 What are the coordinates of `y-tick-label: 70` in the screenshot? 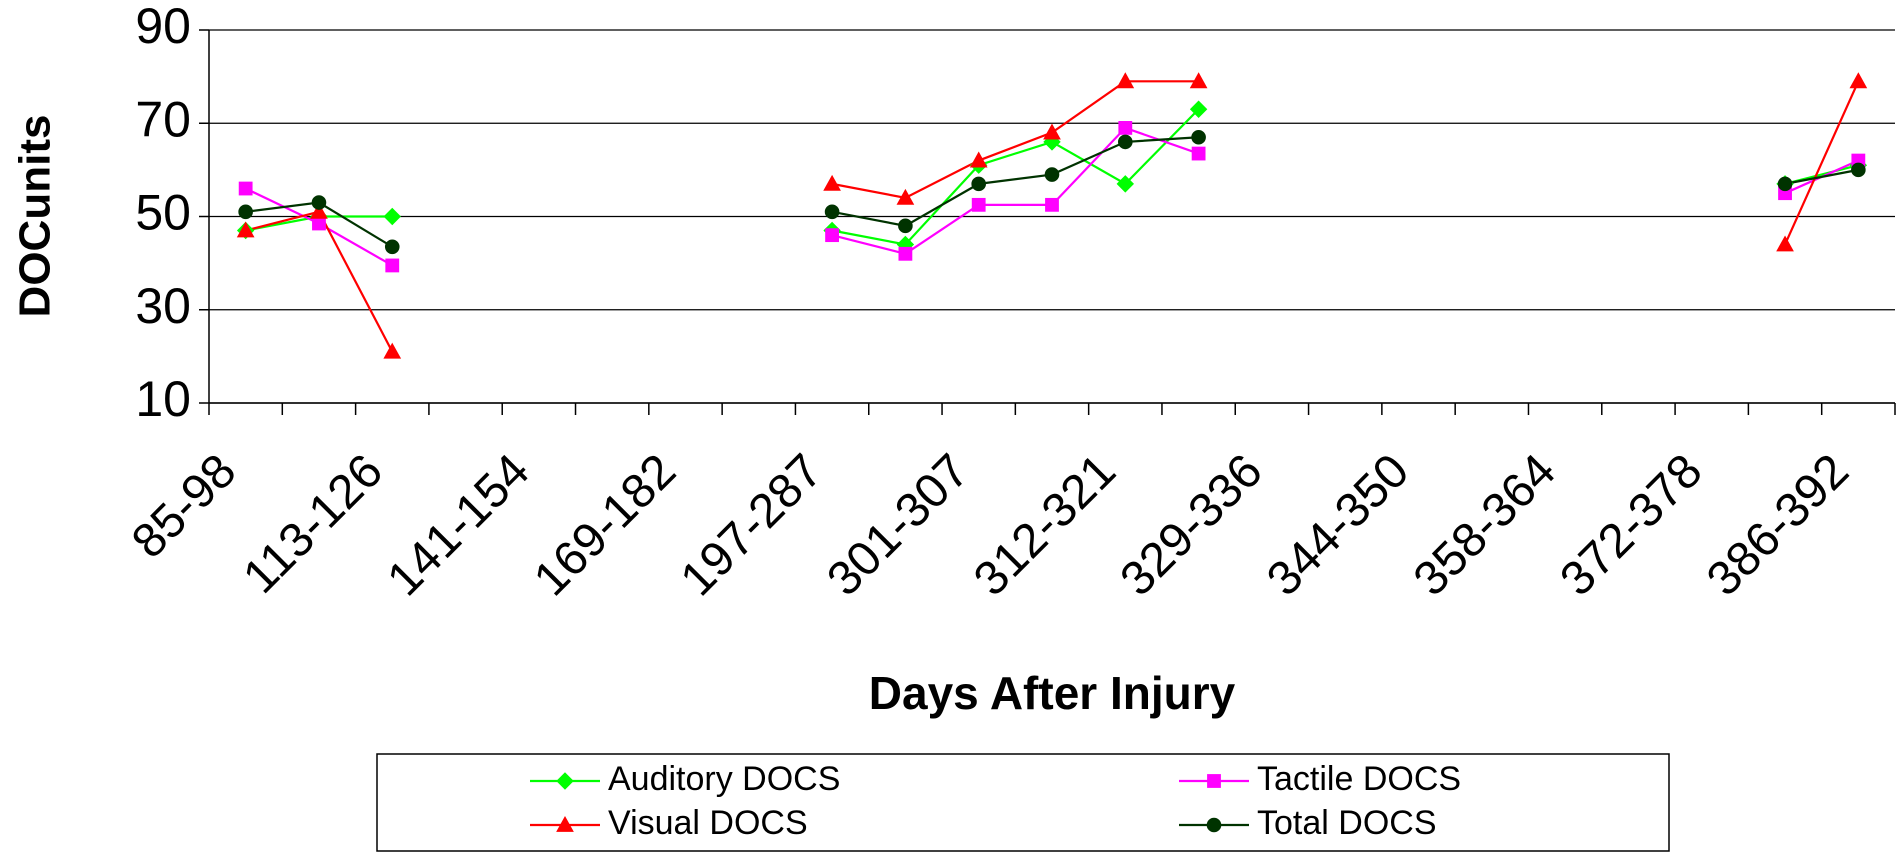 It's located at (163, 119).